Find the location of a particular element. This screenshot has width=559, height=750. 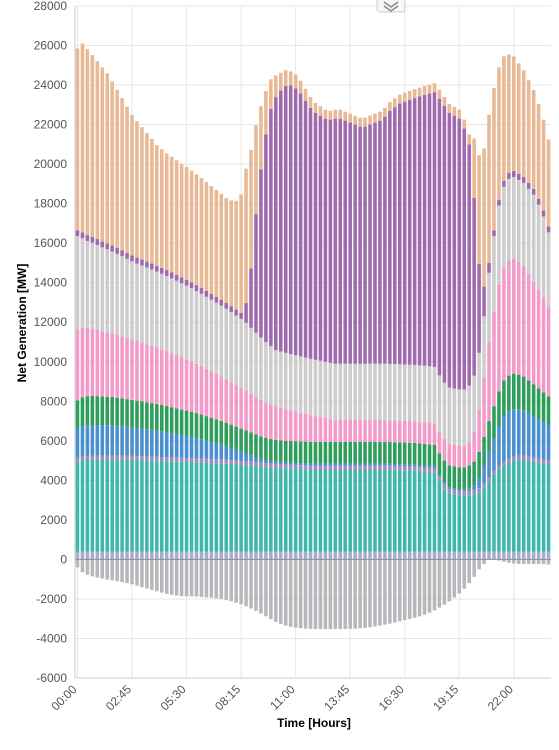

chart-menu-button is located at coordinates (391, 6).